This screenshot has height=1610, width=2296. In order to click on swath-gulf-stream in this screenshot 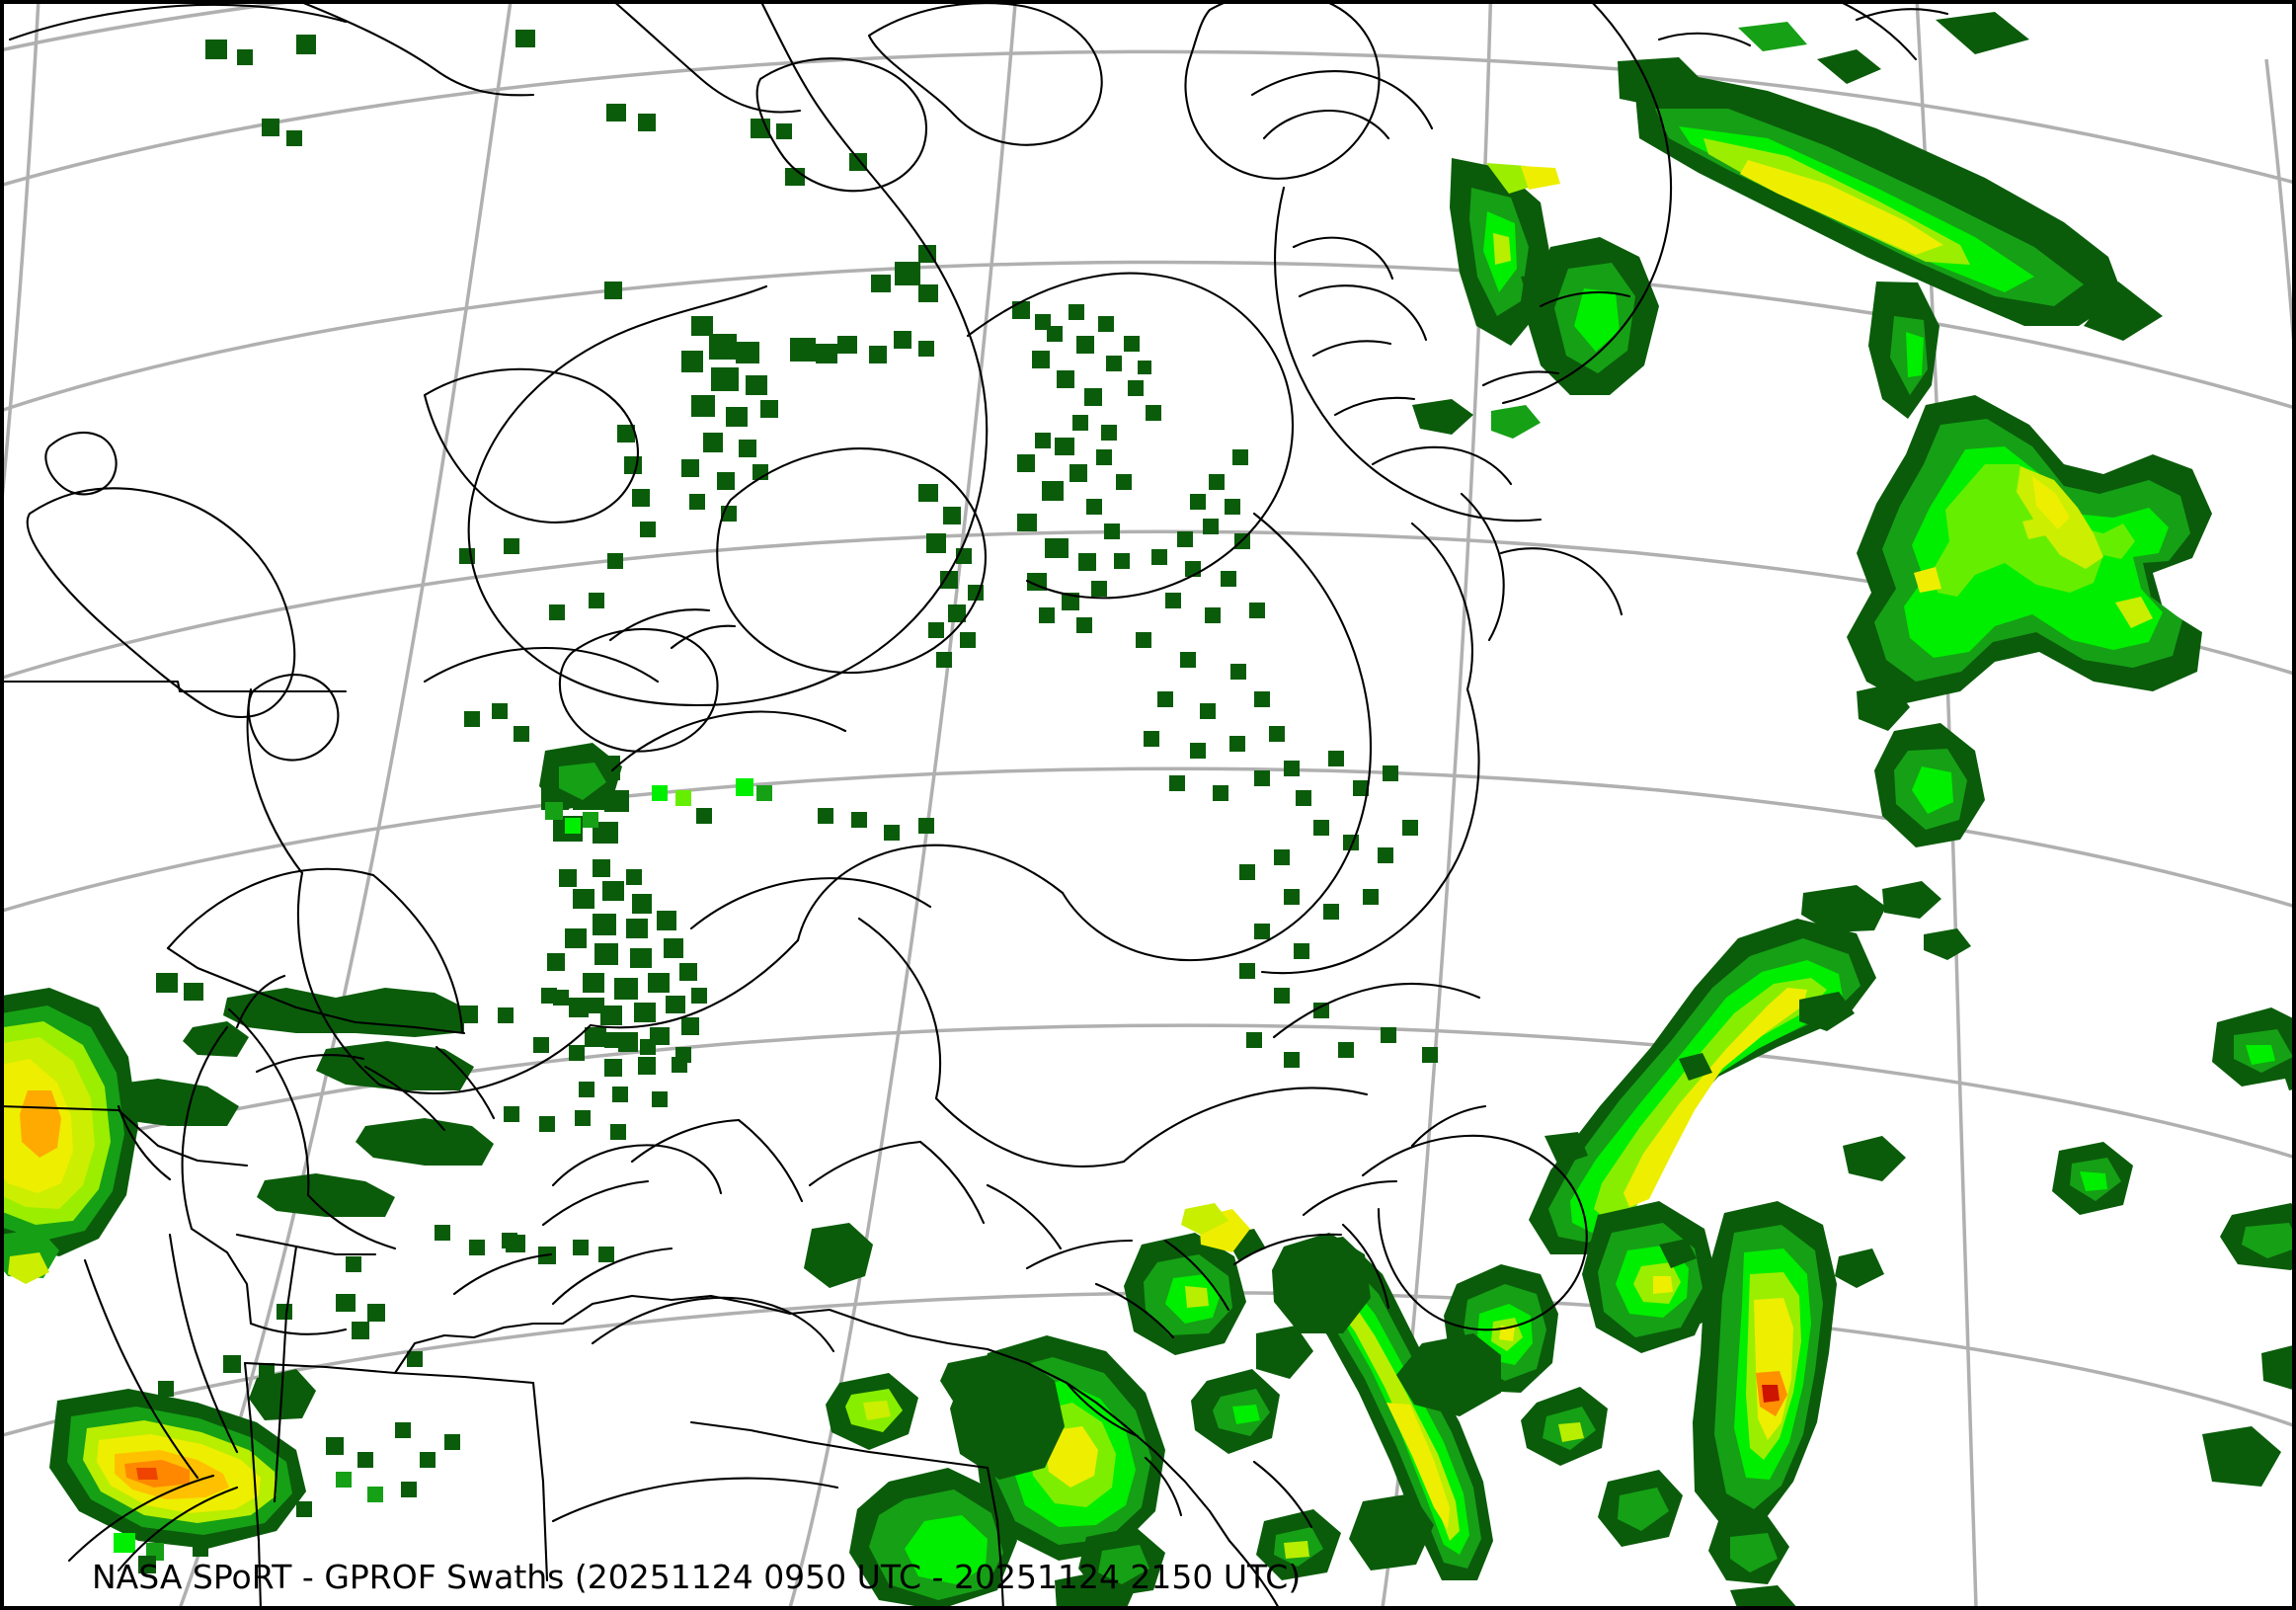, I will do `click(1777, 1405)`.